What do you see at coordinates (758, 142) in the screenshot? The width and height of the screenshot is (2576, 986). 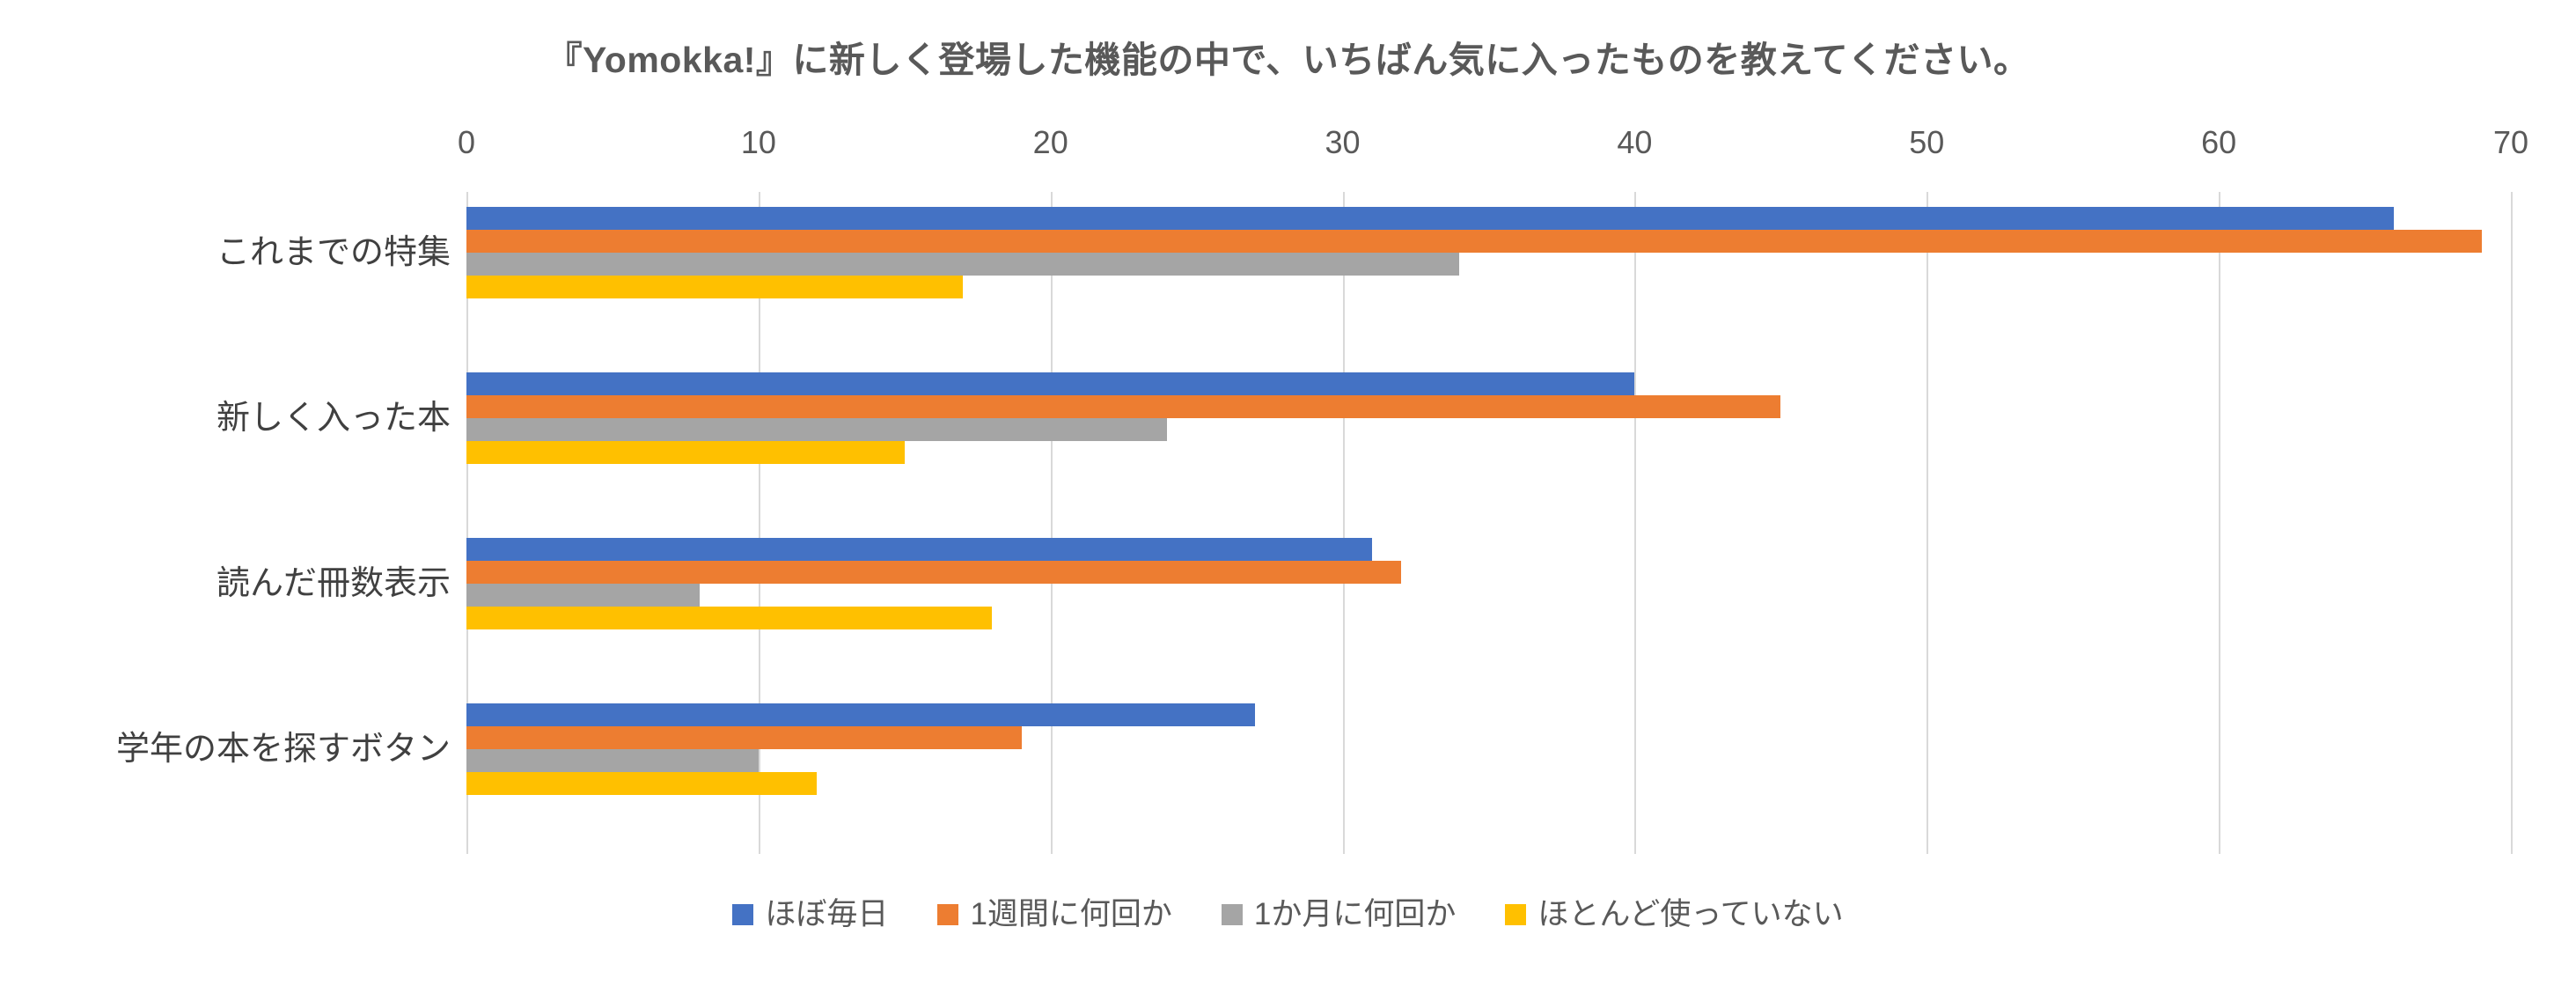 I see `x-tick-label: 10` at bounding box center [758, 142].